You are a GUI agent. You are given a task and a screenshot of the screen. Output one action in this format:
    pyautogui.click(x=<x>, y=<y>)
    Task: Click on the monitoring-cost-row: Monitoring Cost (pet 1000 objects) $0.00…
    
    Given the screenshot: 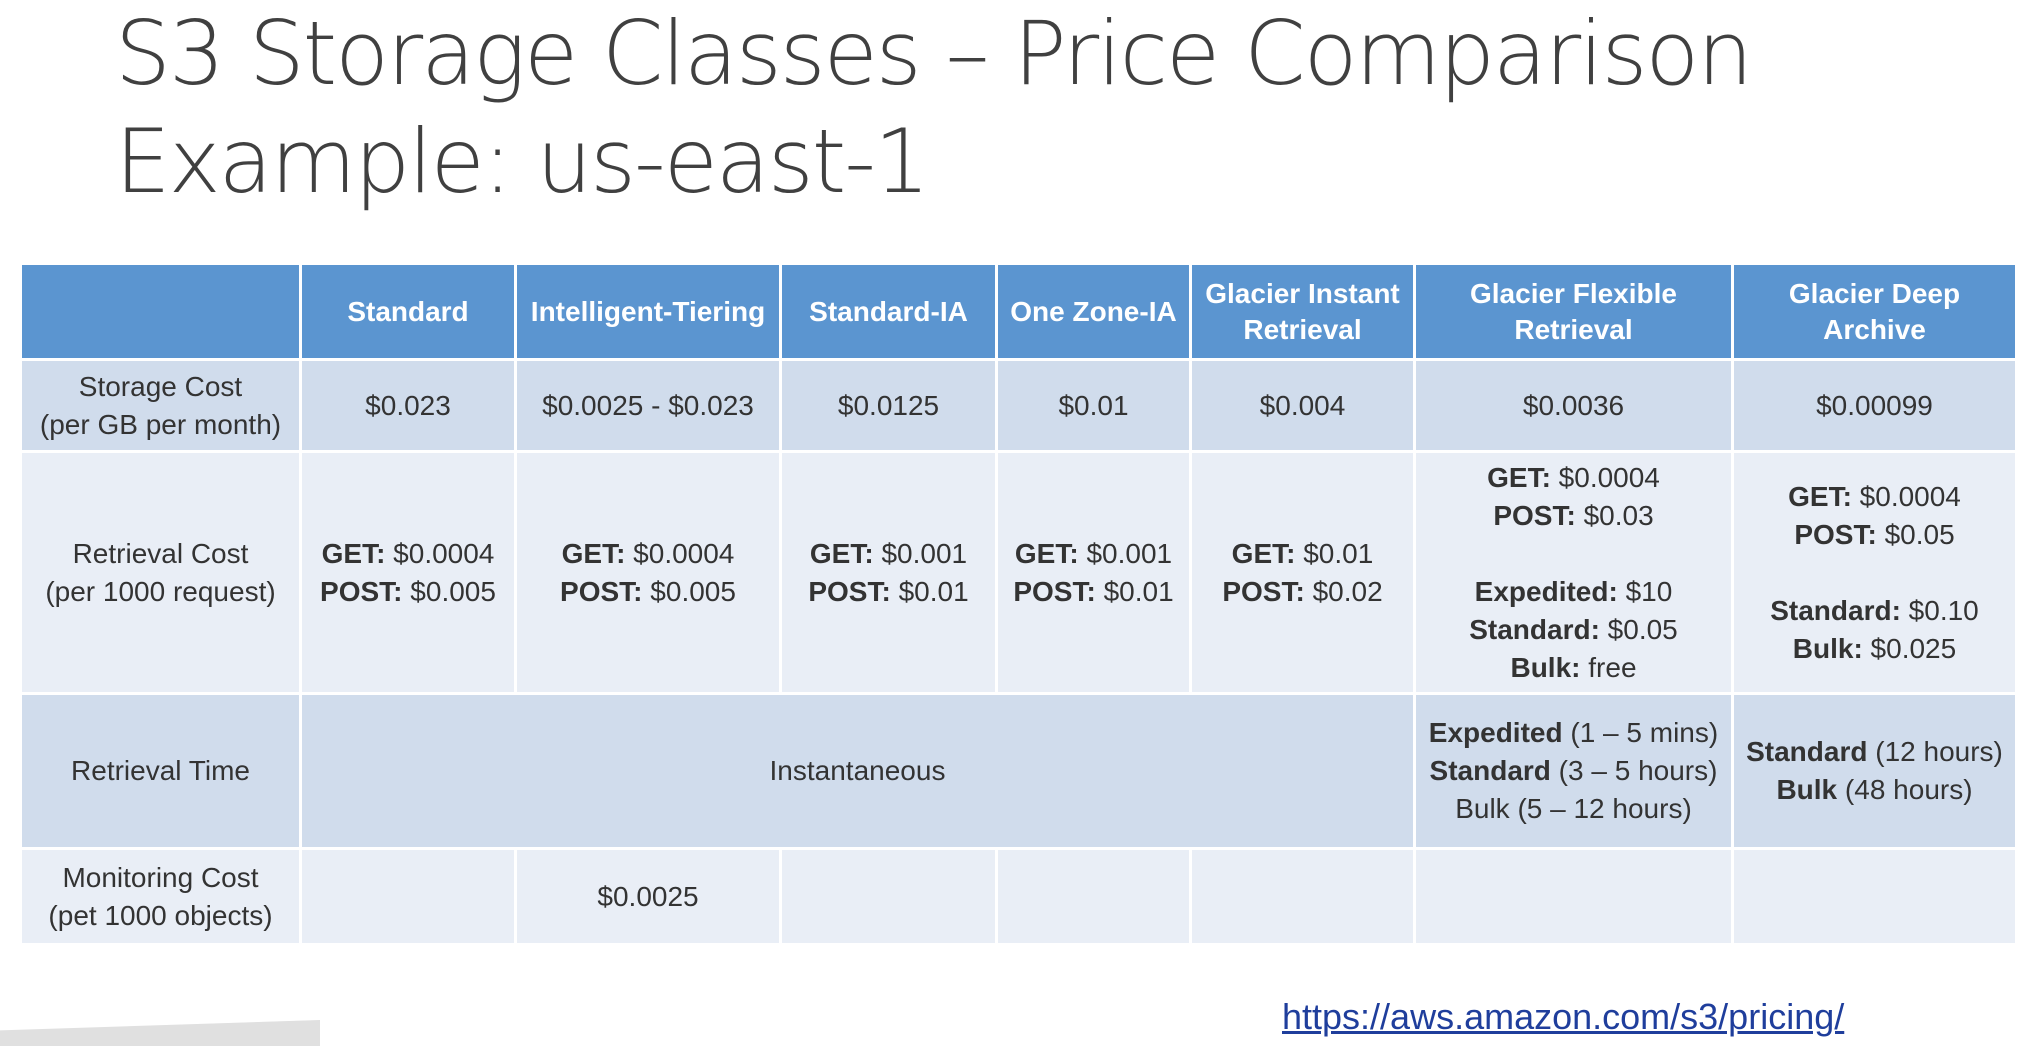 What is the action you would take?
    pyautogui.click(x=1018, y=896)
    